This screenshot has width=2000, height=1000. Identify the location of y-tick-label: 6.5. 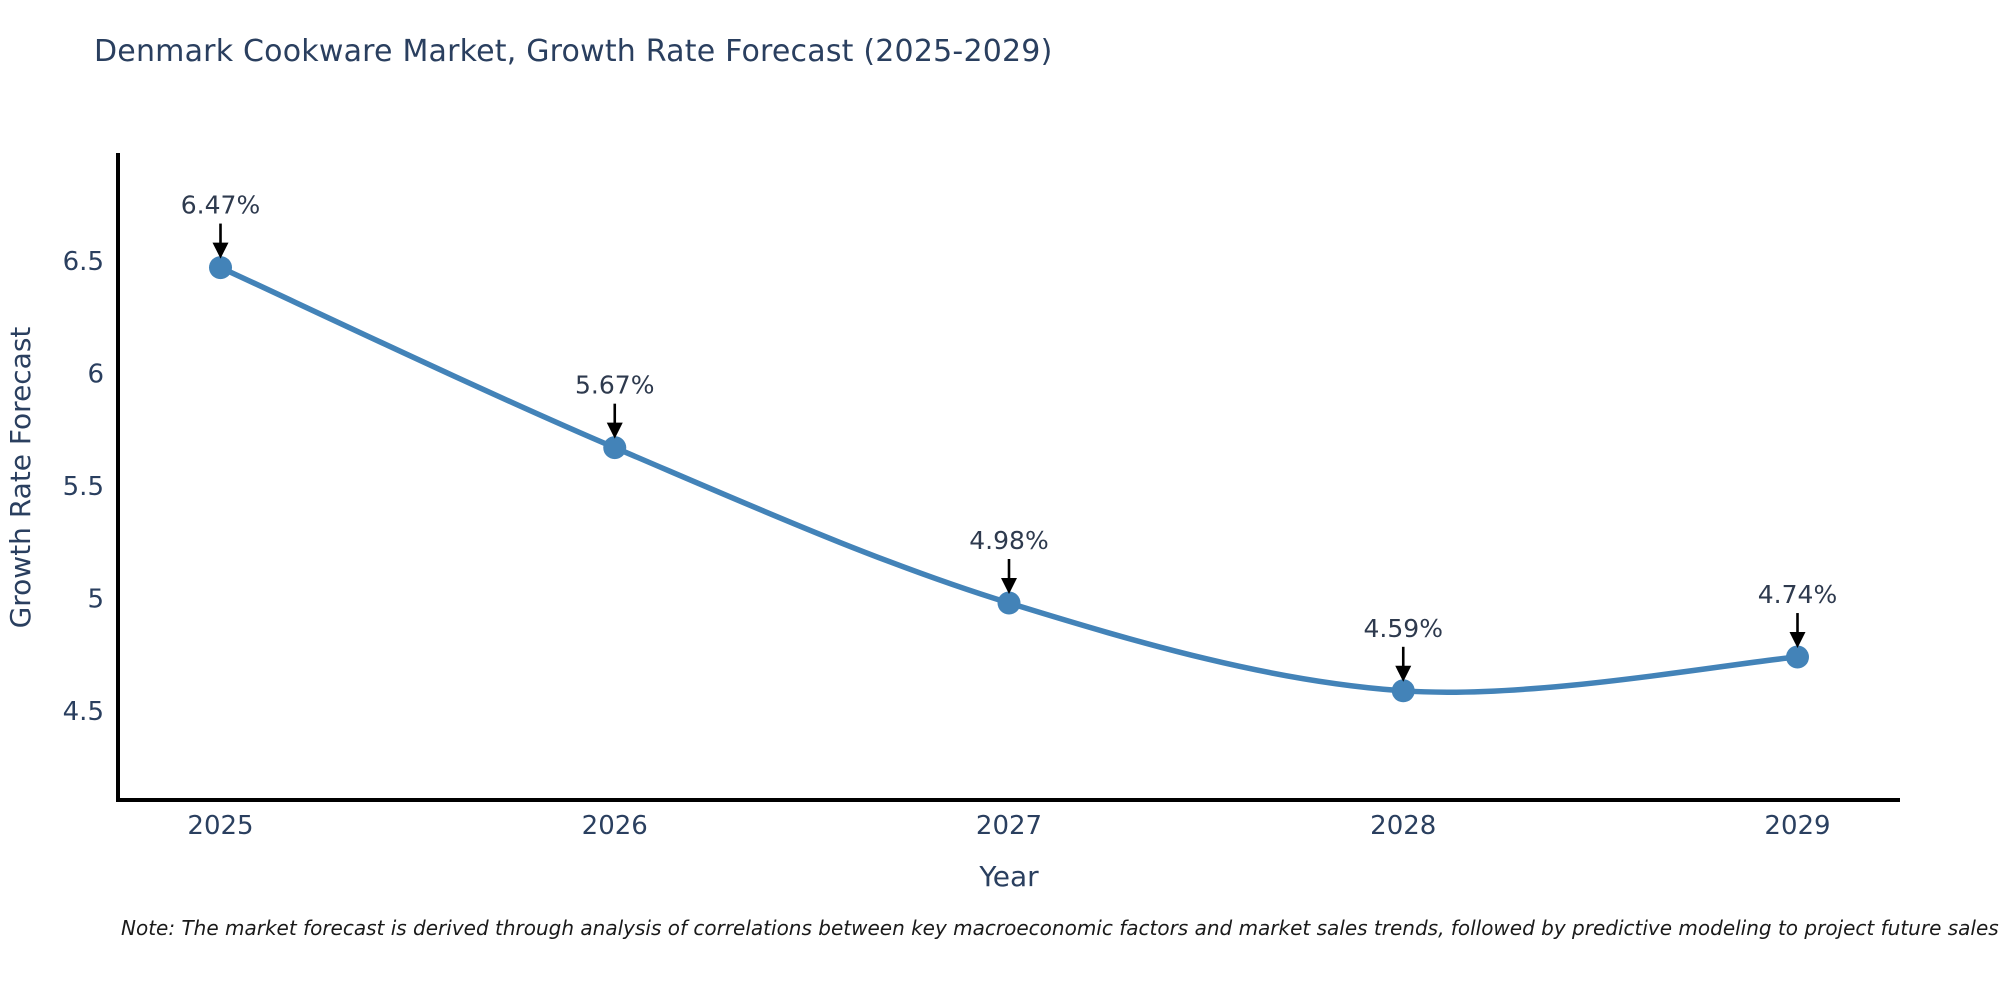
(83, 262).